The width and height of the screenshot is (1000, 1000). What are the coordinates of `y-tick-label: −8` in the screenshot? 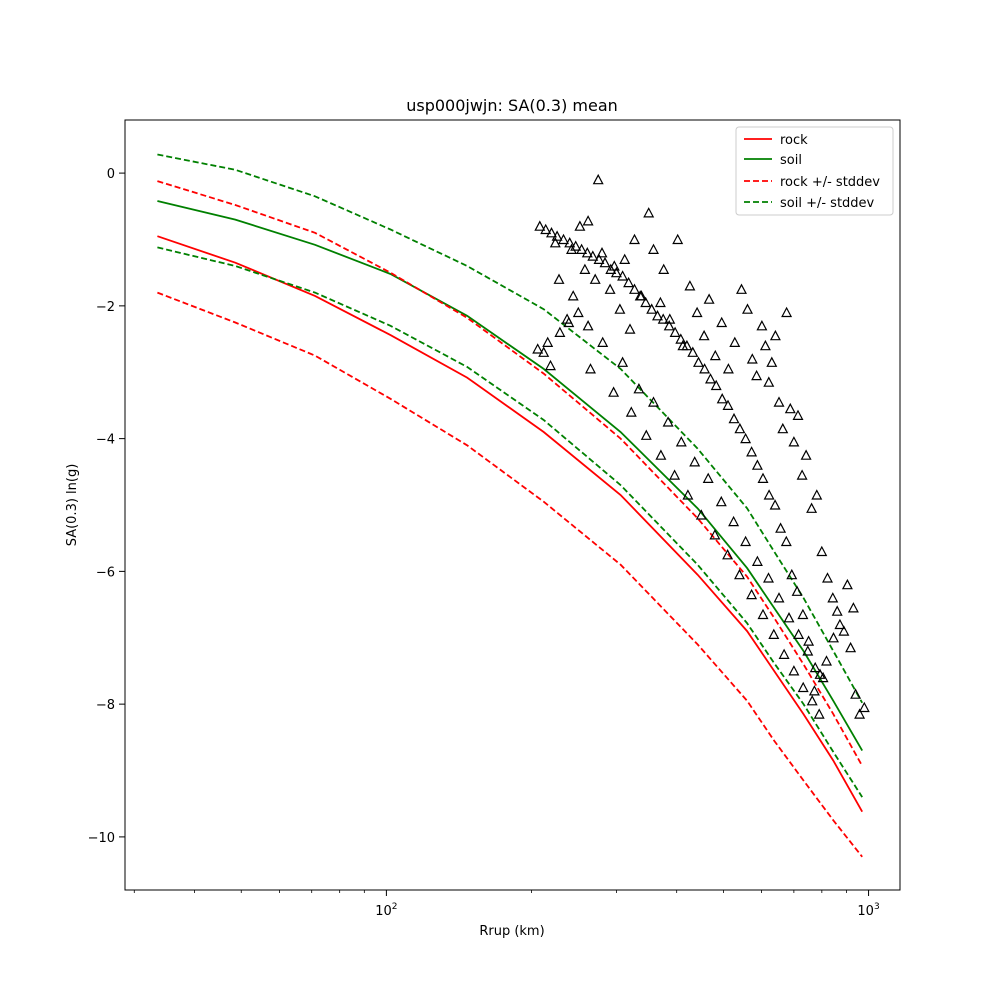 It's located at (105, 705).